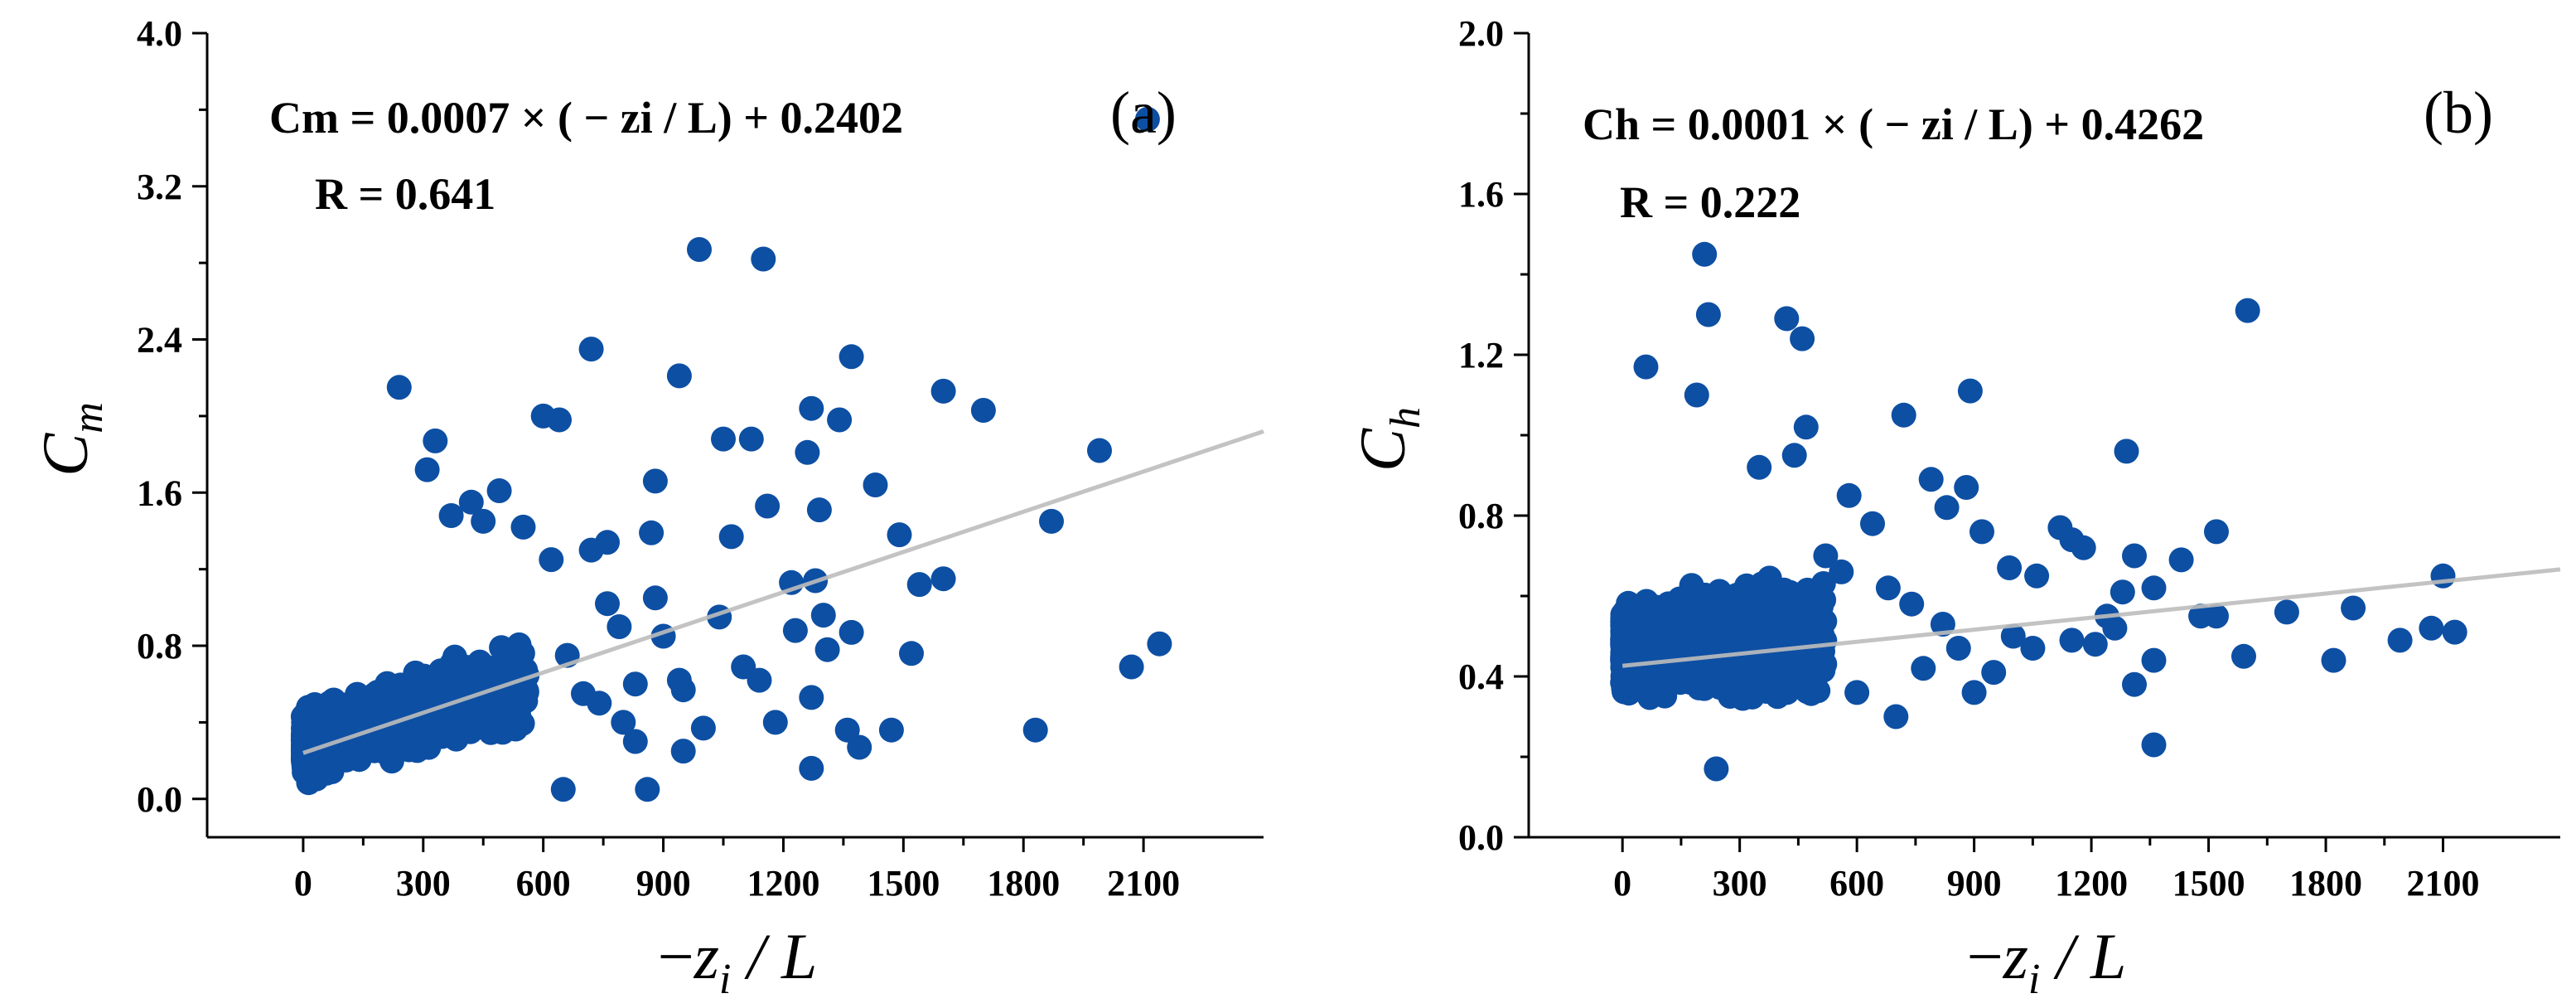 This screenshot has height=1008, width=2576. What do you see at coordinates (676, 956) in the screenshot?
I see `panel-a-xlabel-minus: −` at bounding box center [676, 956].